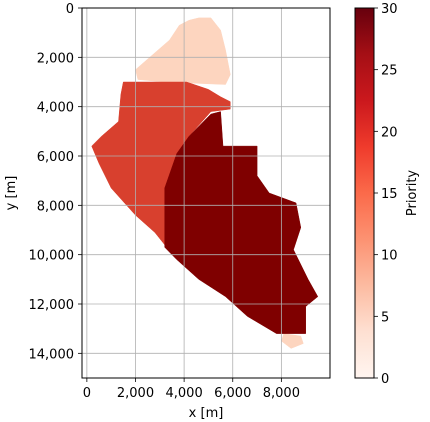 The height and width of the screenshot is (422, 430). What do you see at coordinates (184, 393) in the screenshot?
I see `x-tick-label: 4,000` at bounding box center [184, 393].